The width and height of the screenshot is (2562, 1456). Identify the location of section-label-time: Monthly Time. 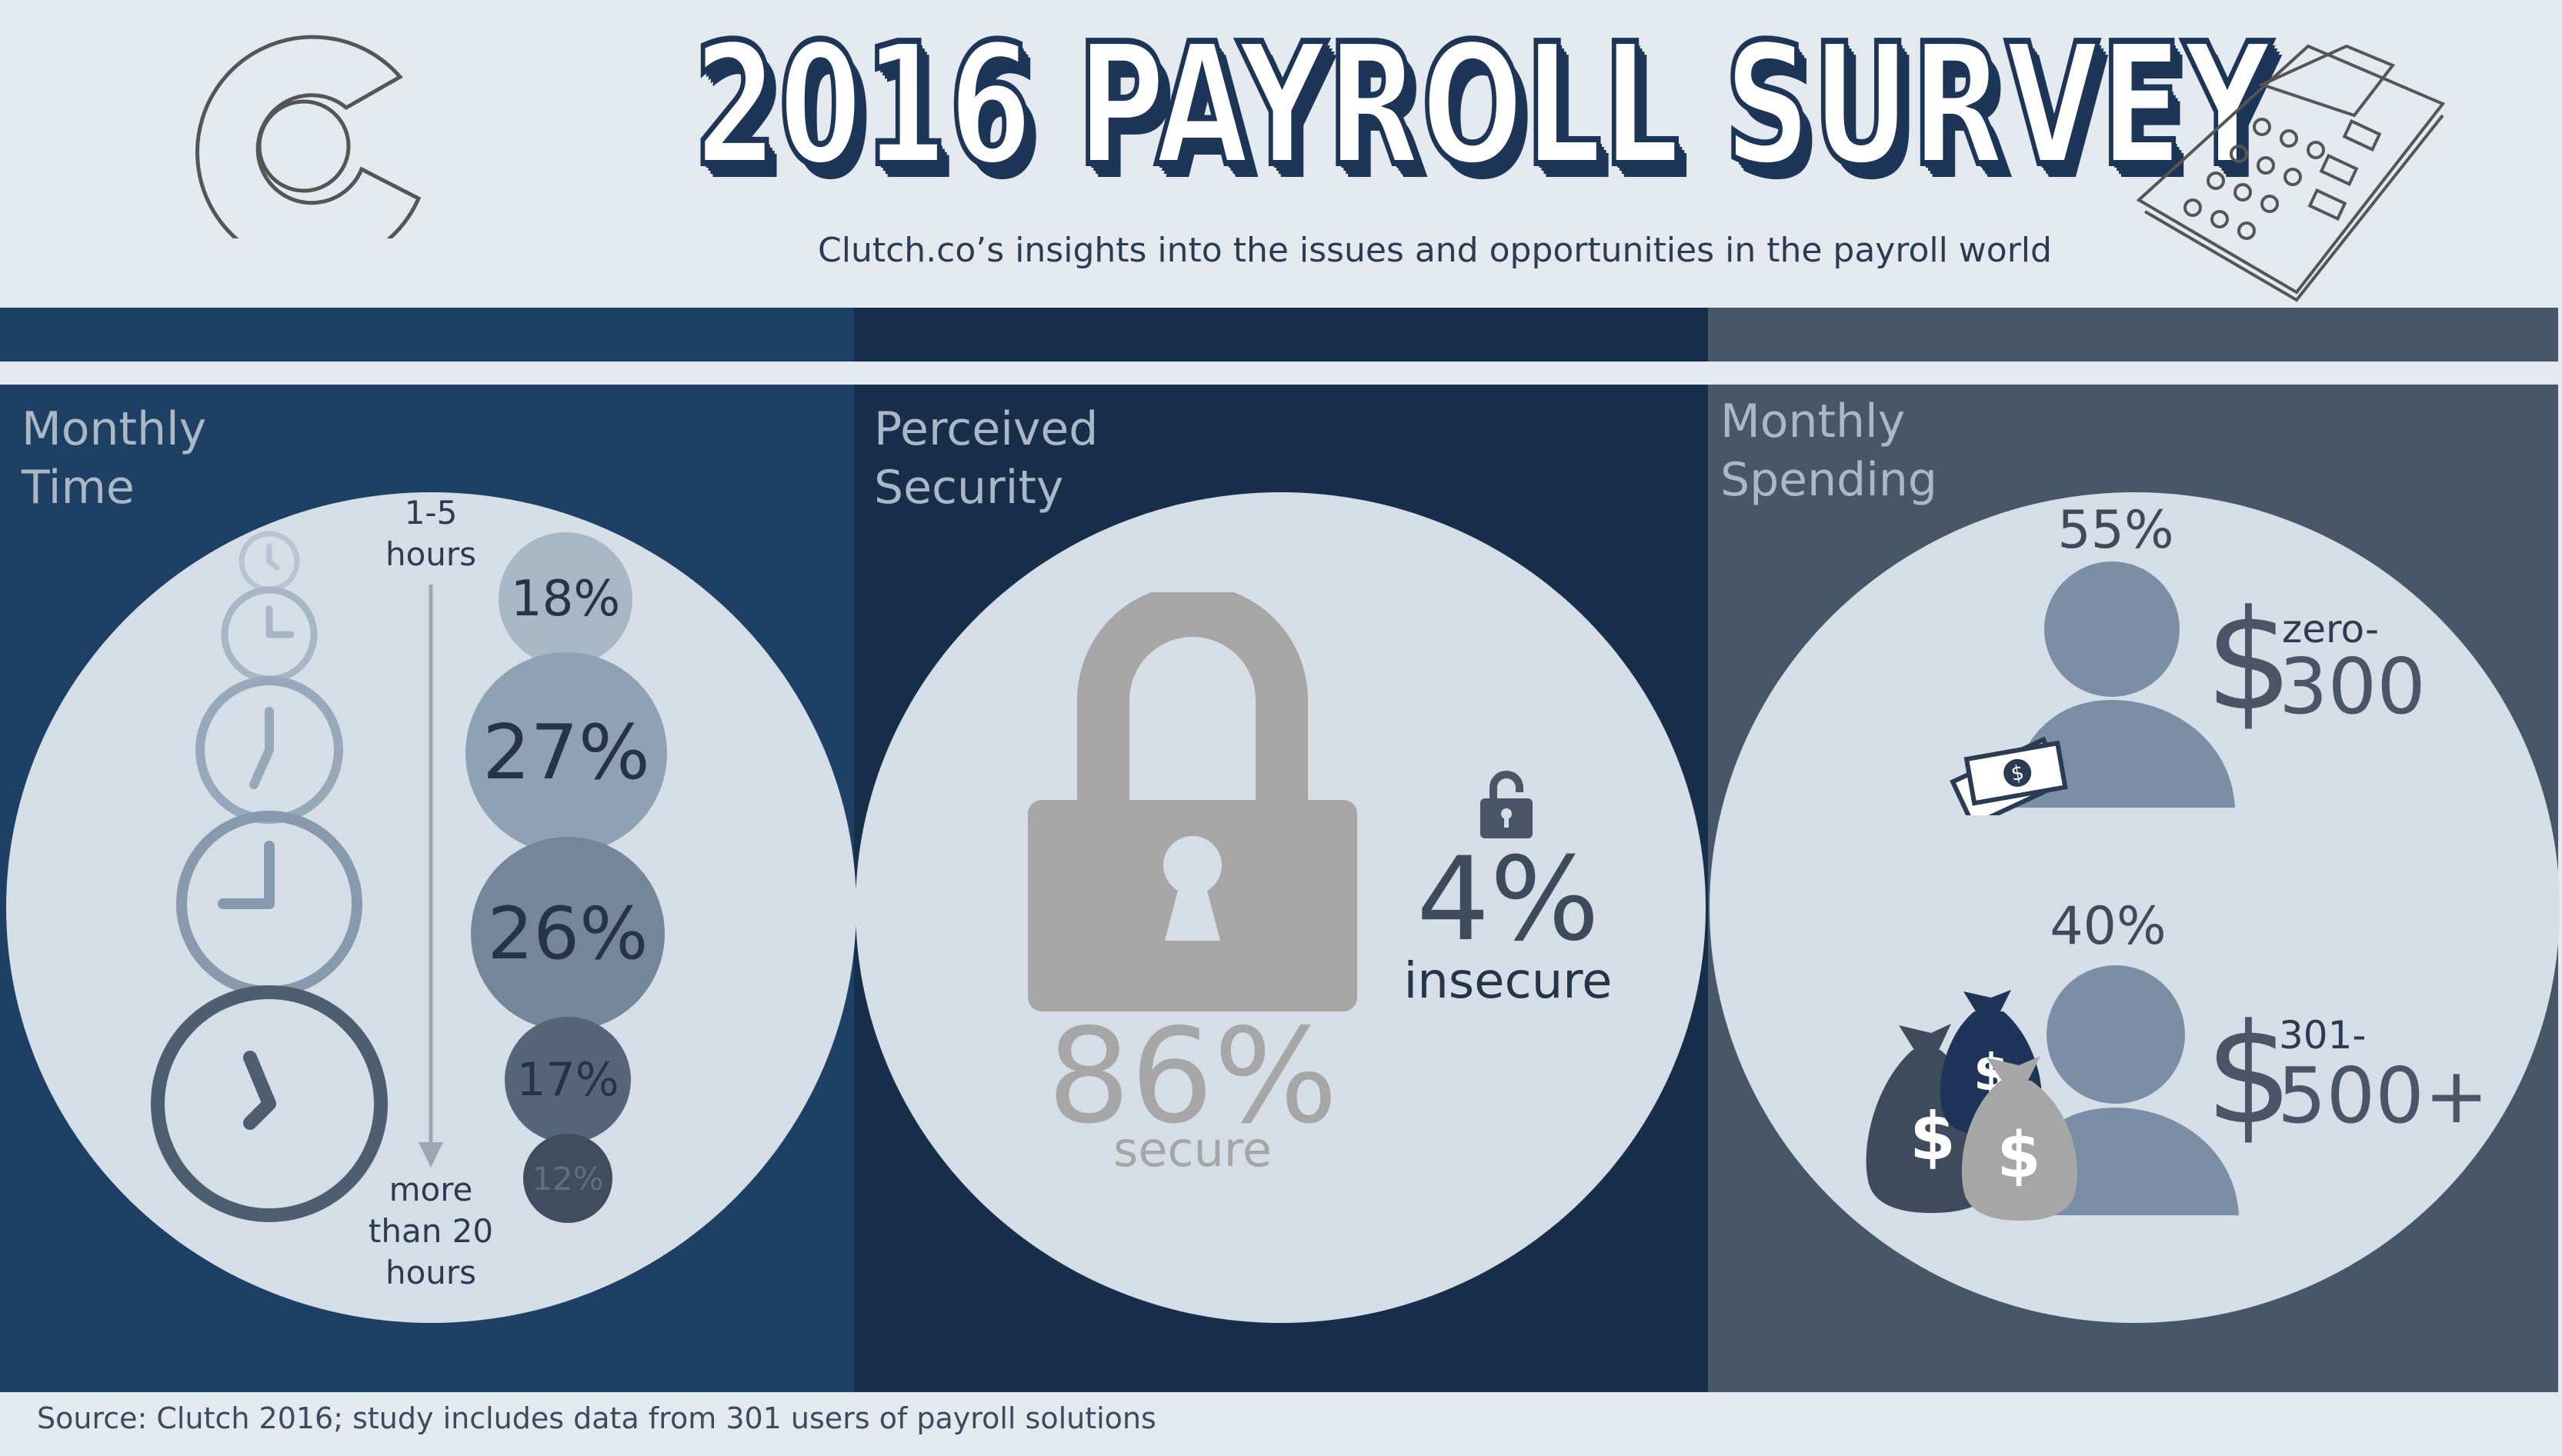
(115, 459).